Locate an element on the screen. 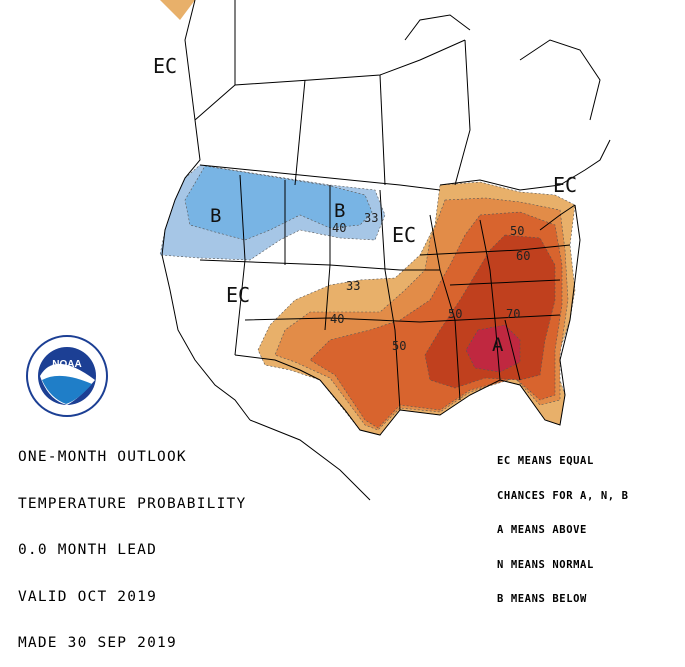 This screenshot has height=667, width=685. title-line: VALID OCT 2019 is located at coordinates (88, 596).